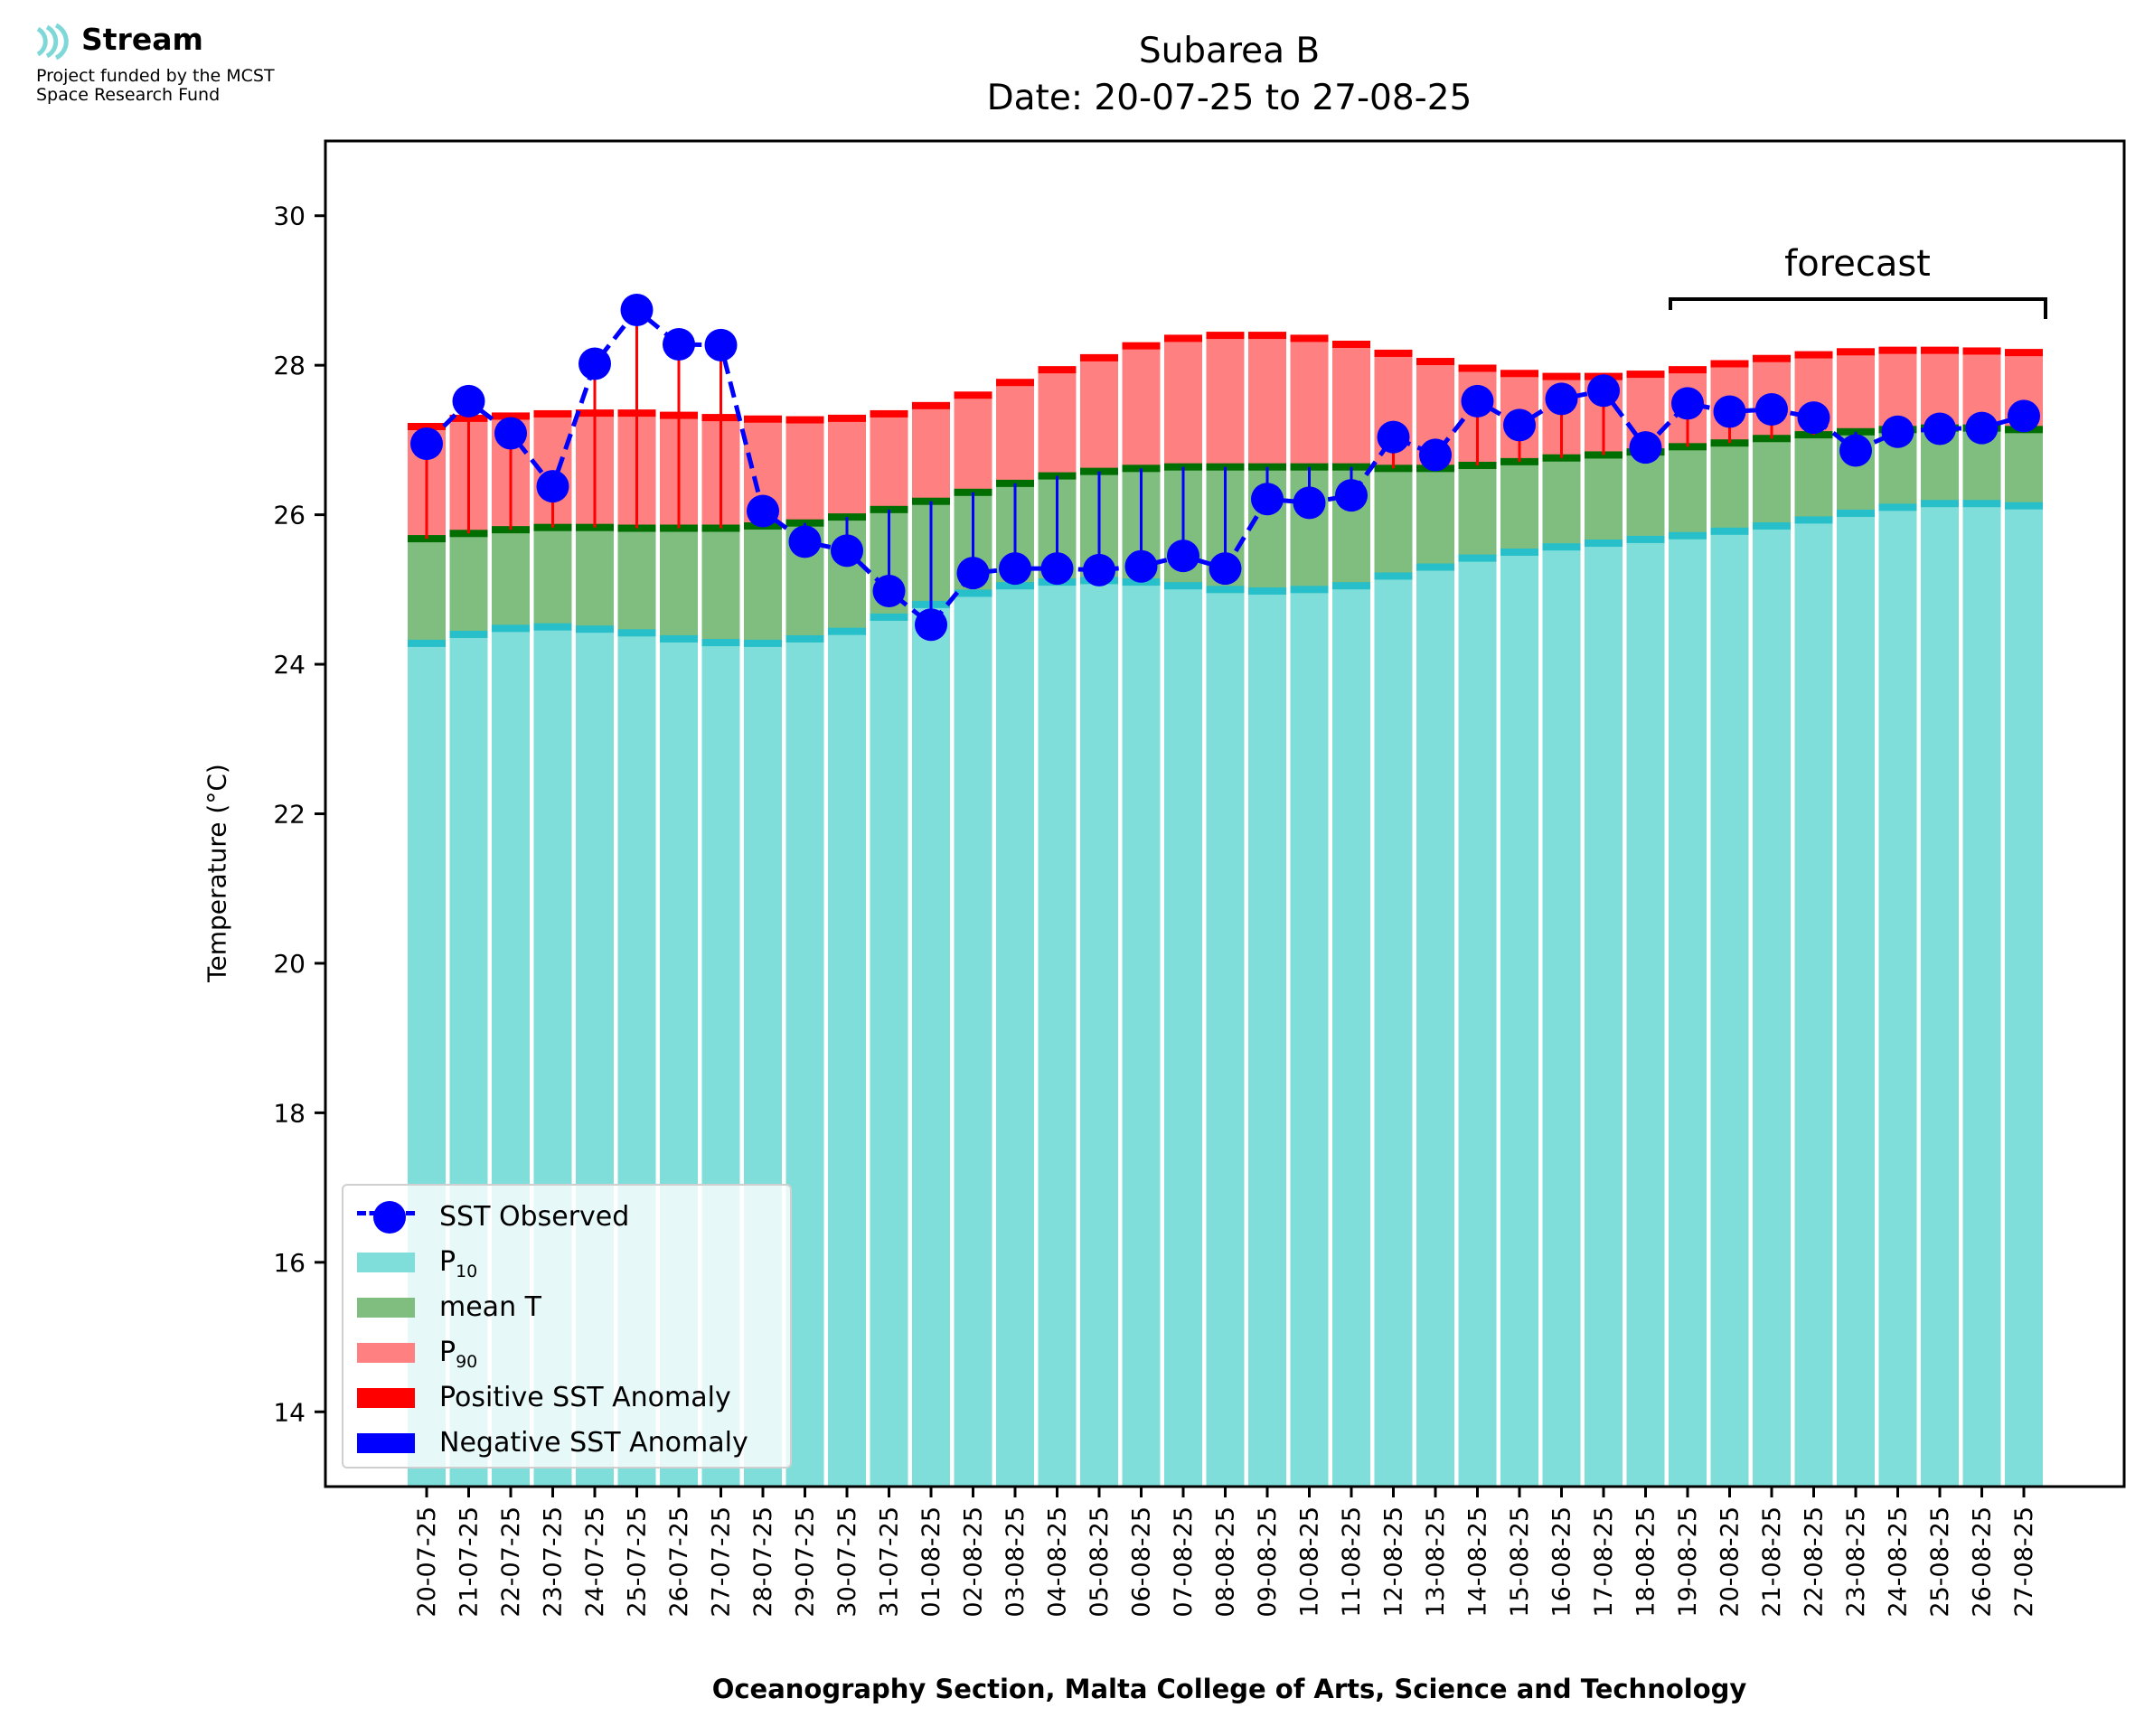  What do you see at coordinates (1983, 1562) in the screenshot?
I see `x-tick-label: 26-08-25` at bounding box center [1983, 1562].